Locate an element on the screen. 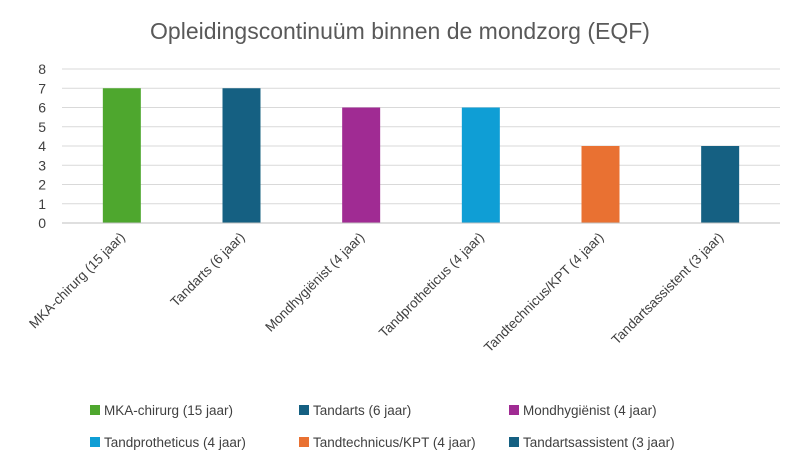  x-tick-label: Tandtechnicus/KPT (4 jaar) is located at coordinates (544, 293).